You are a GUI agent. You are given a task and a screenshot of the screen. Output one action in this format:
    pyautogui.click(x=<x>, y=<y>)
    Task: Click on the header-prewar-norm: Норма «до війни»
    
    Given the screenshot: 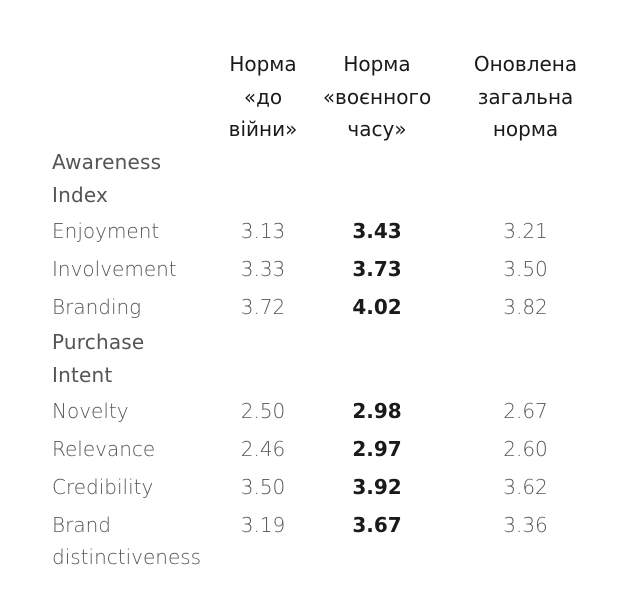 What is the action you would take?
    pyautogui.click(x=263, y=96)
    